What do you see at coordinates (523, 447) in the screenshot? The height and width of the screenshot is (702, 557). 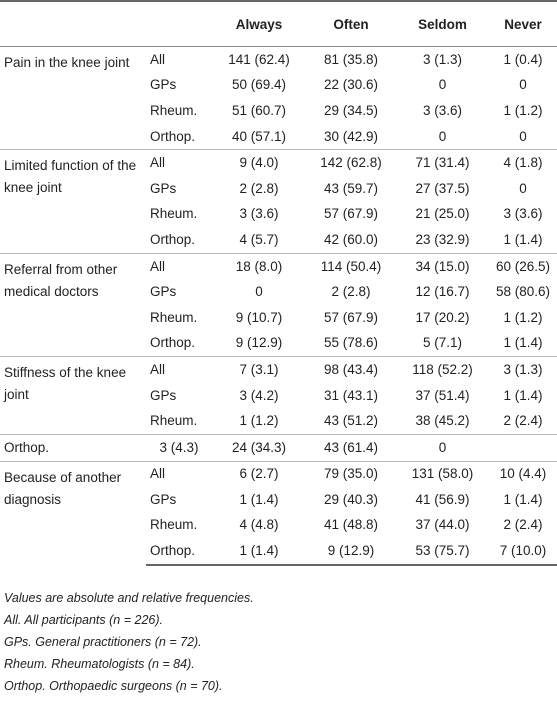 I see `table-cell` at bounding box center [523, 447].